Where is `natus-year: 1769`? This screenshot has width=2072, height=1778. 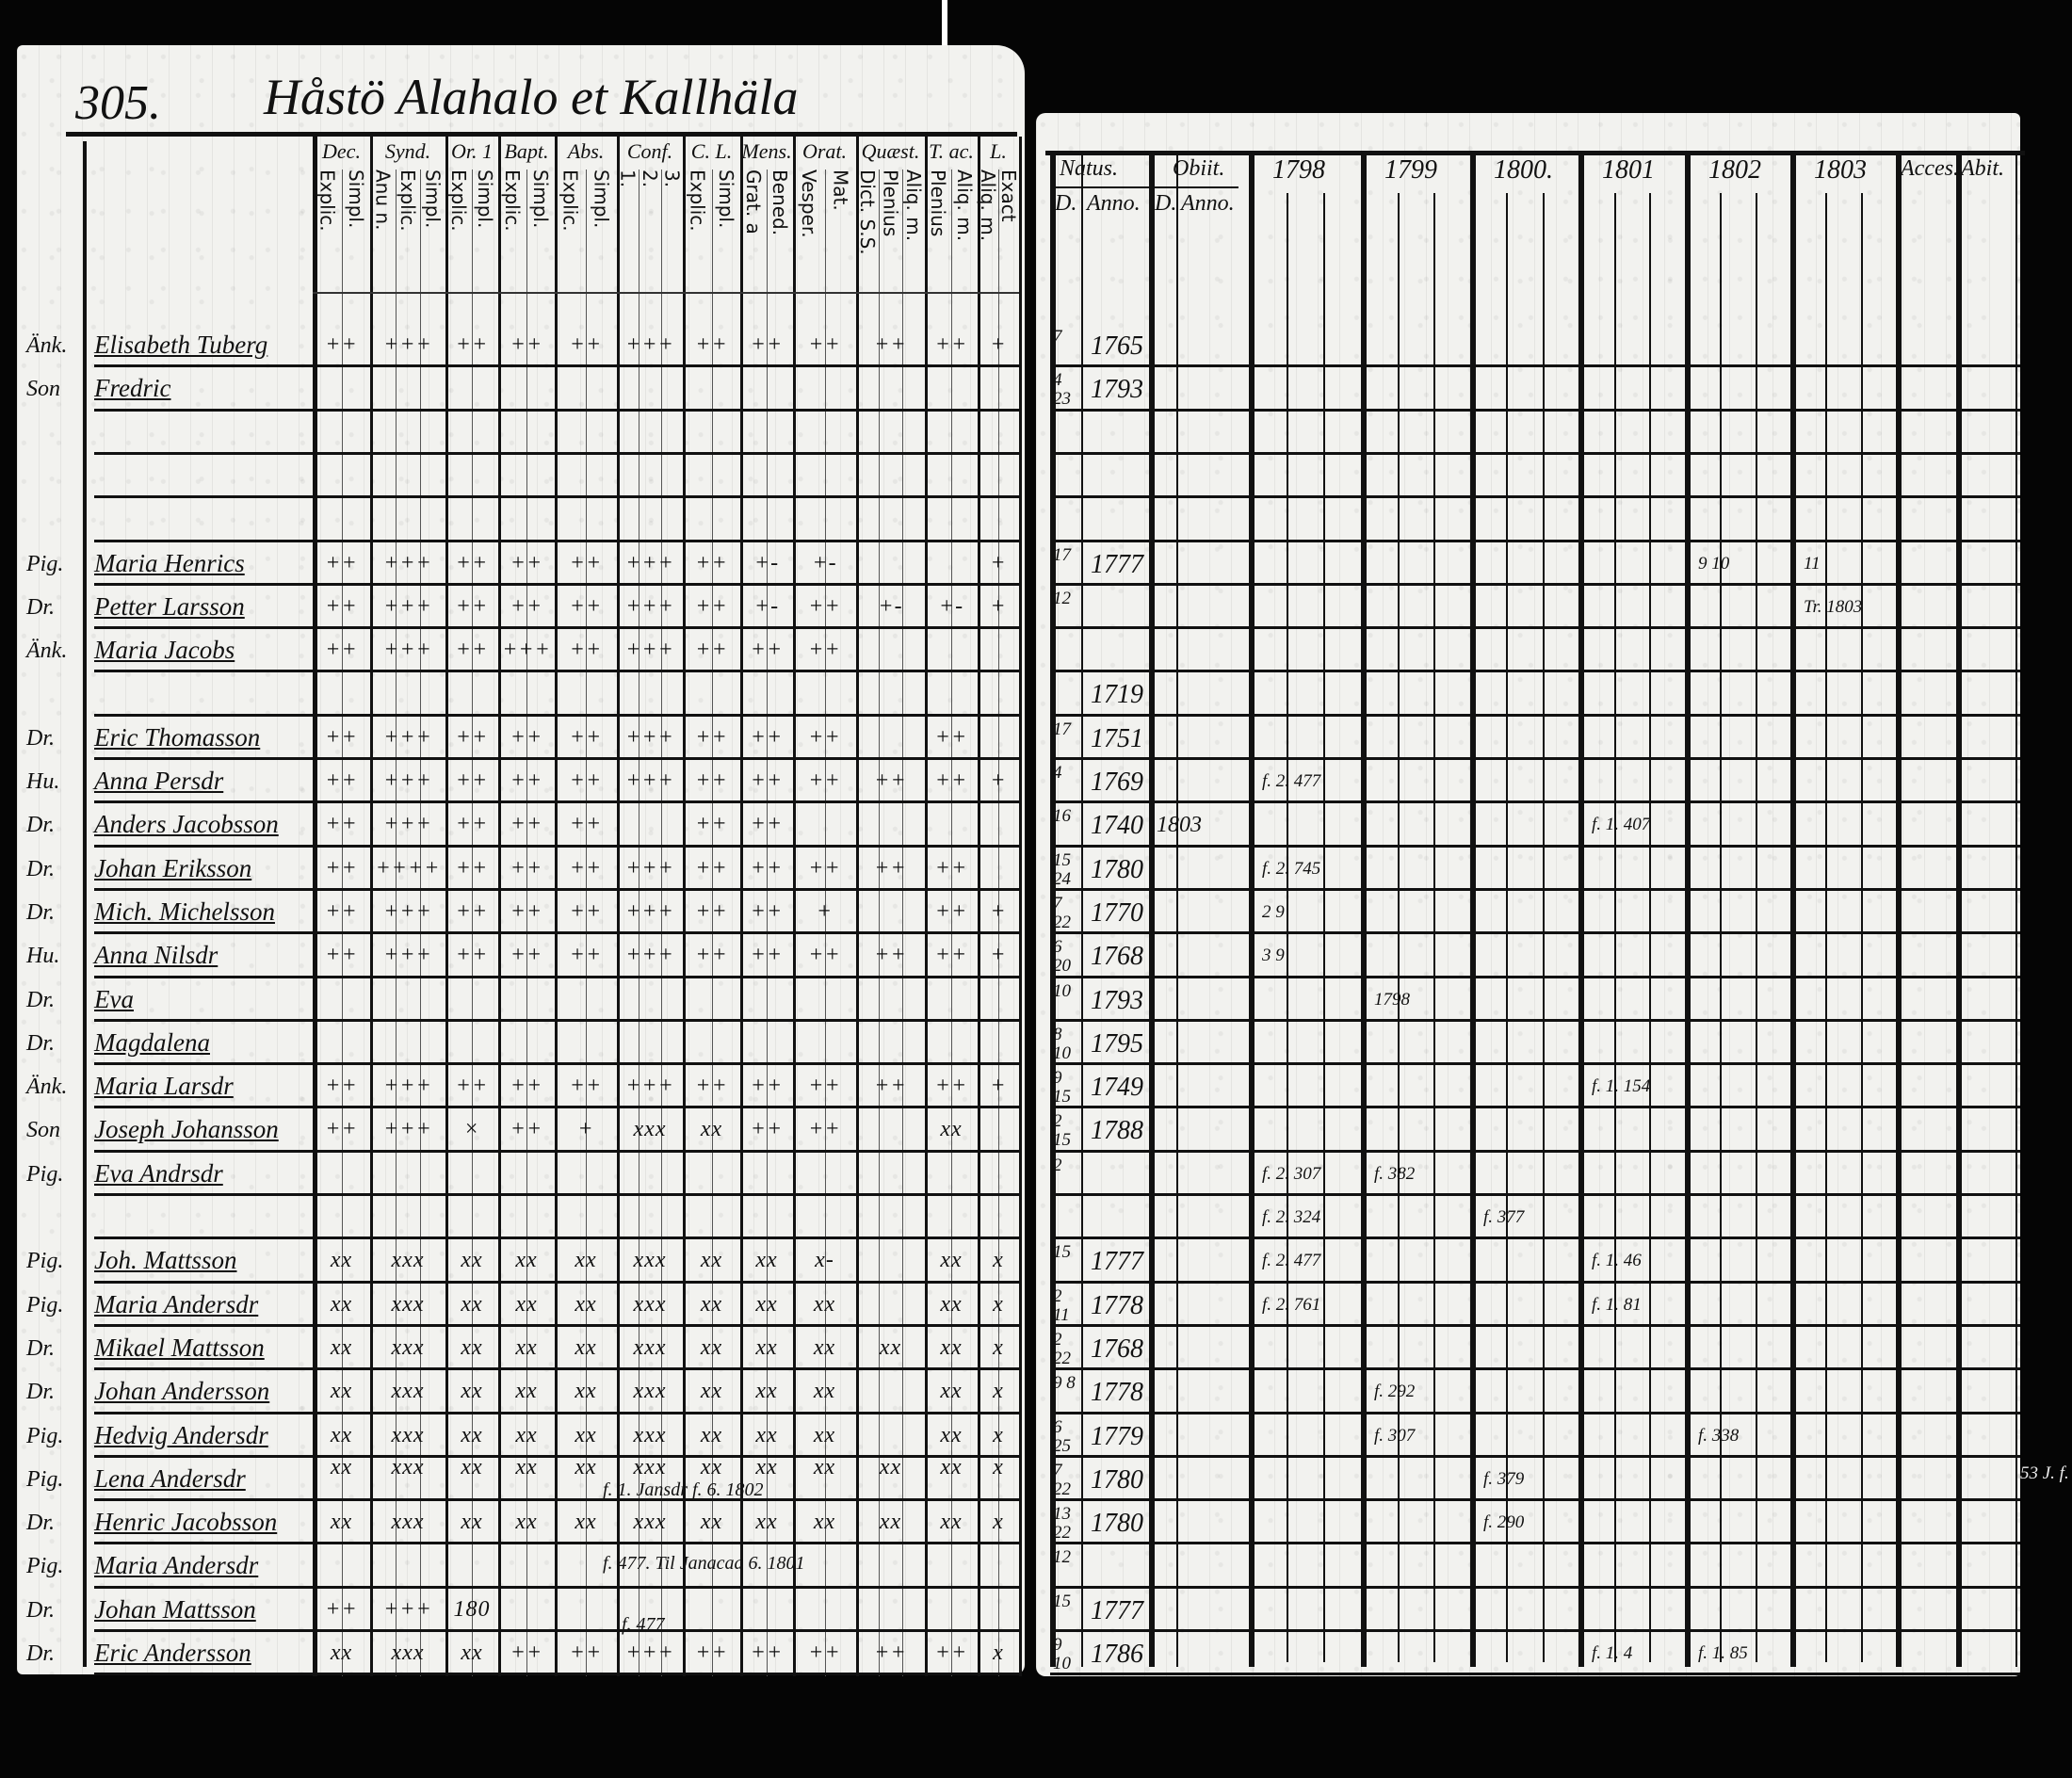 natus-year: 1769 is located at coordinates (1117, 782).